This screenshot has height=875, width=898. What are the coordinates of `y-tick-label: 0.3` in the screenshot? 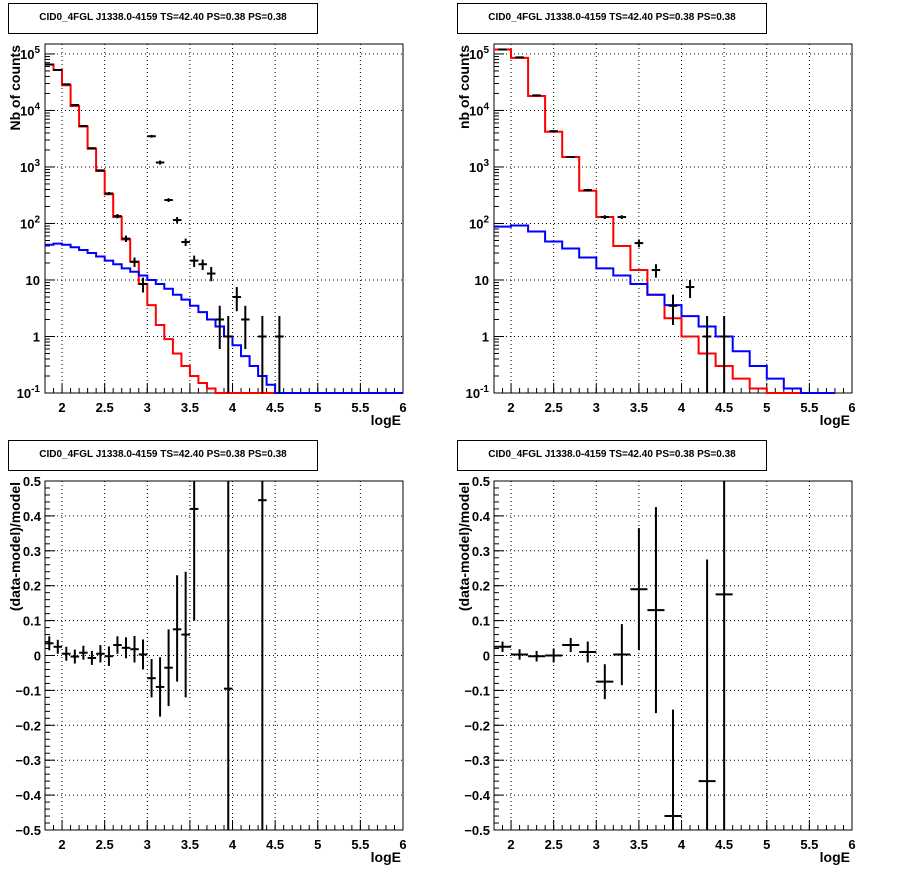 It's located at (32, 551).